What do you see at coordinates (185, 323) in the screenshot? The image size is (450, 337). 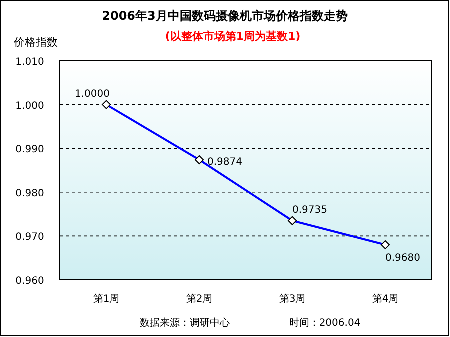 I see `source-note: 数据来源：调研中心` at bounding box center [185, 323].